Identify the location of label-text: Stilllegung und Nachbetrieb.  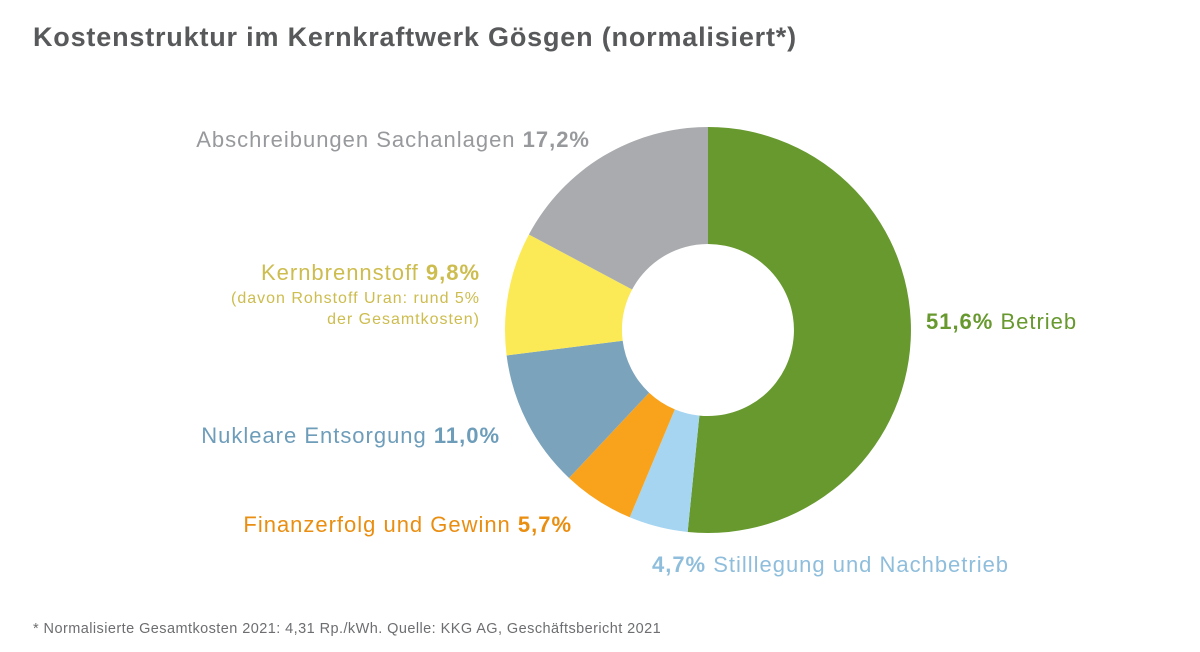
(861, 564).